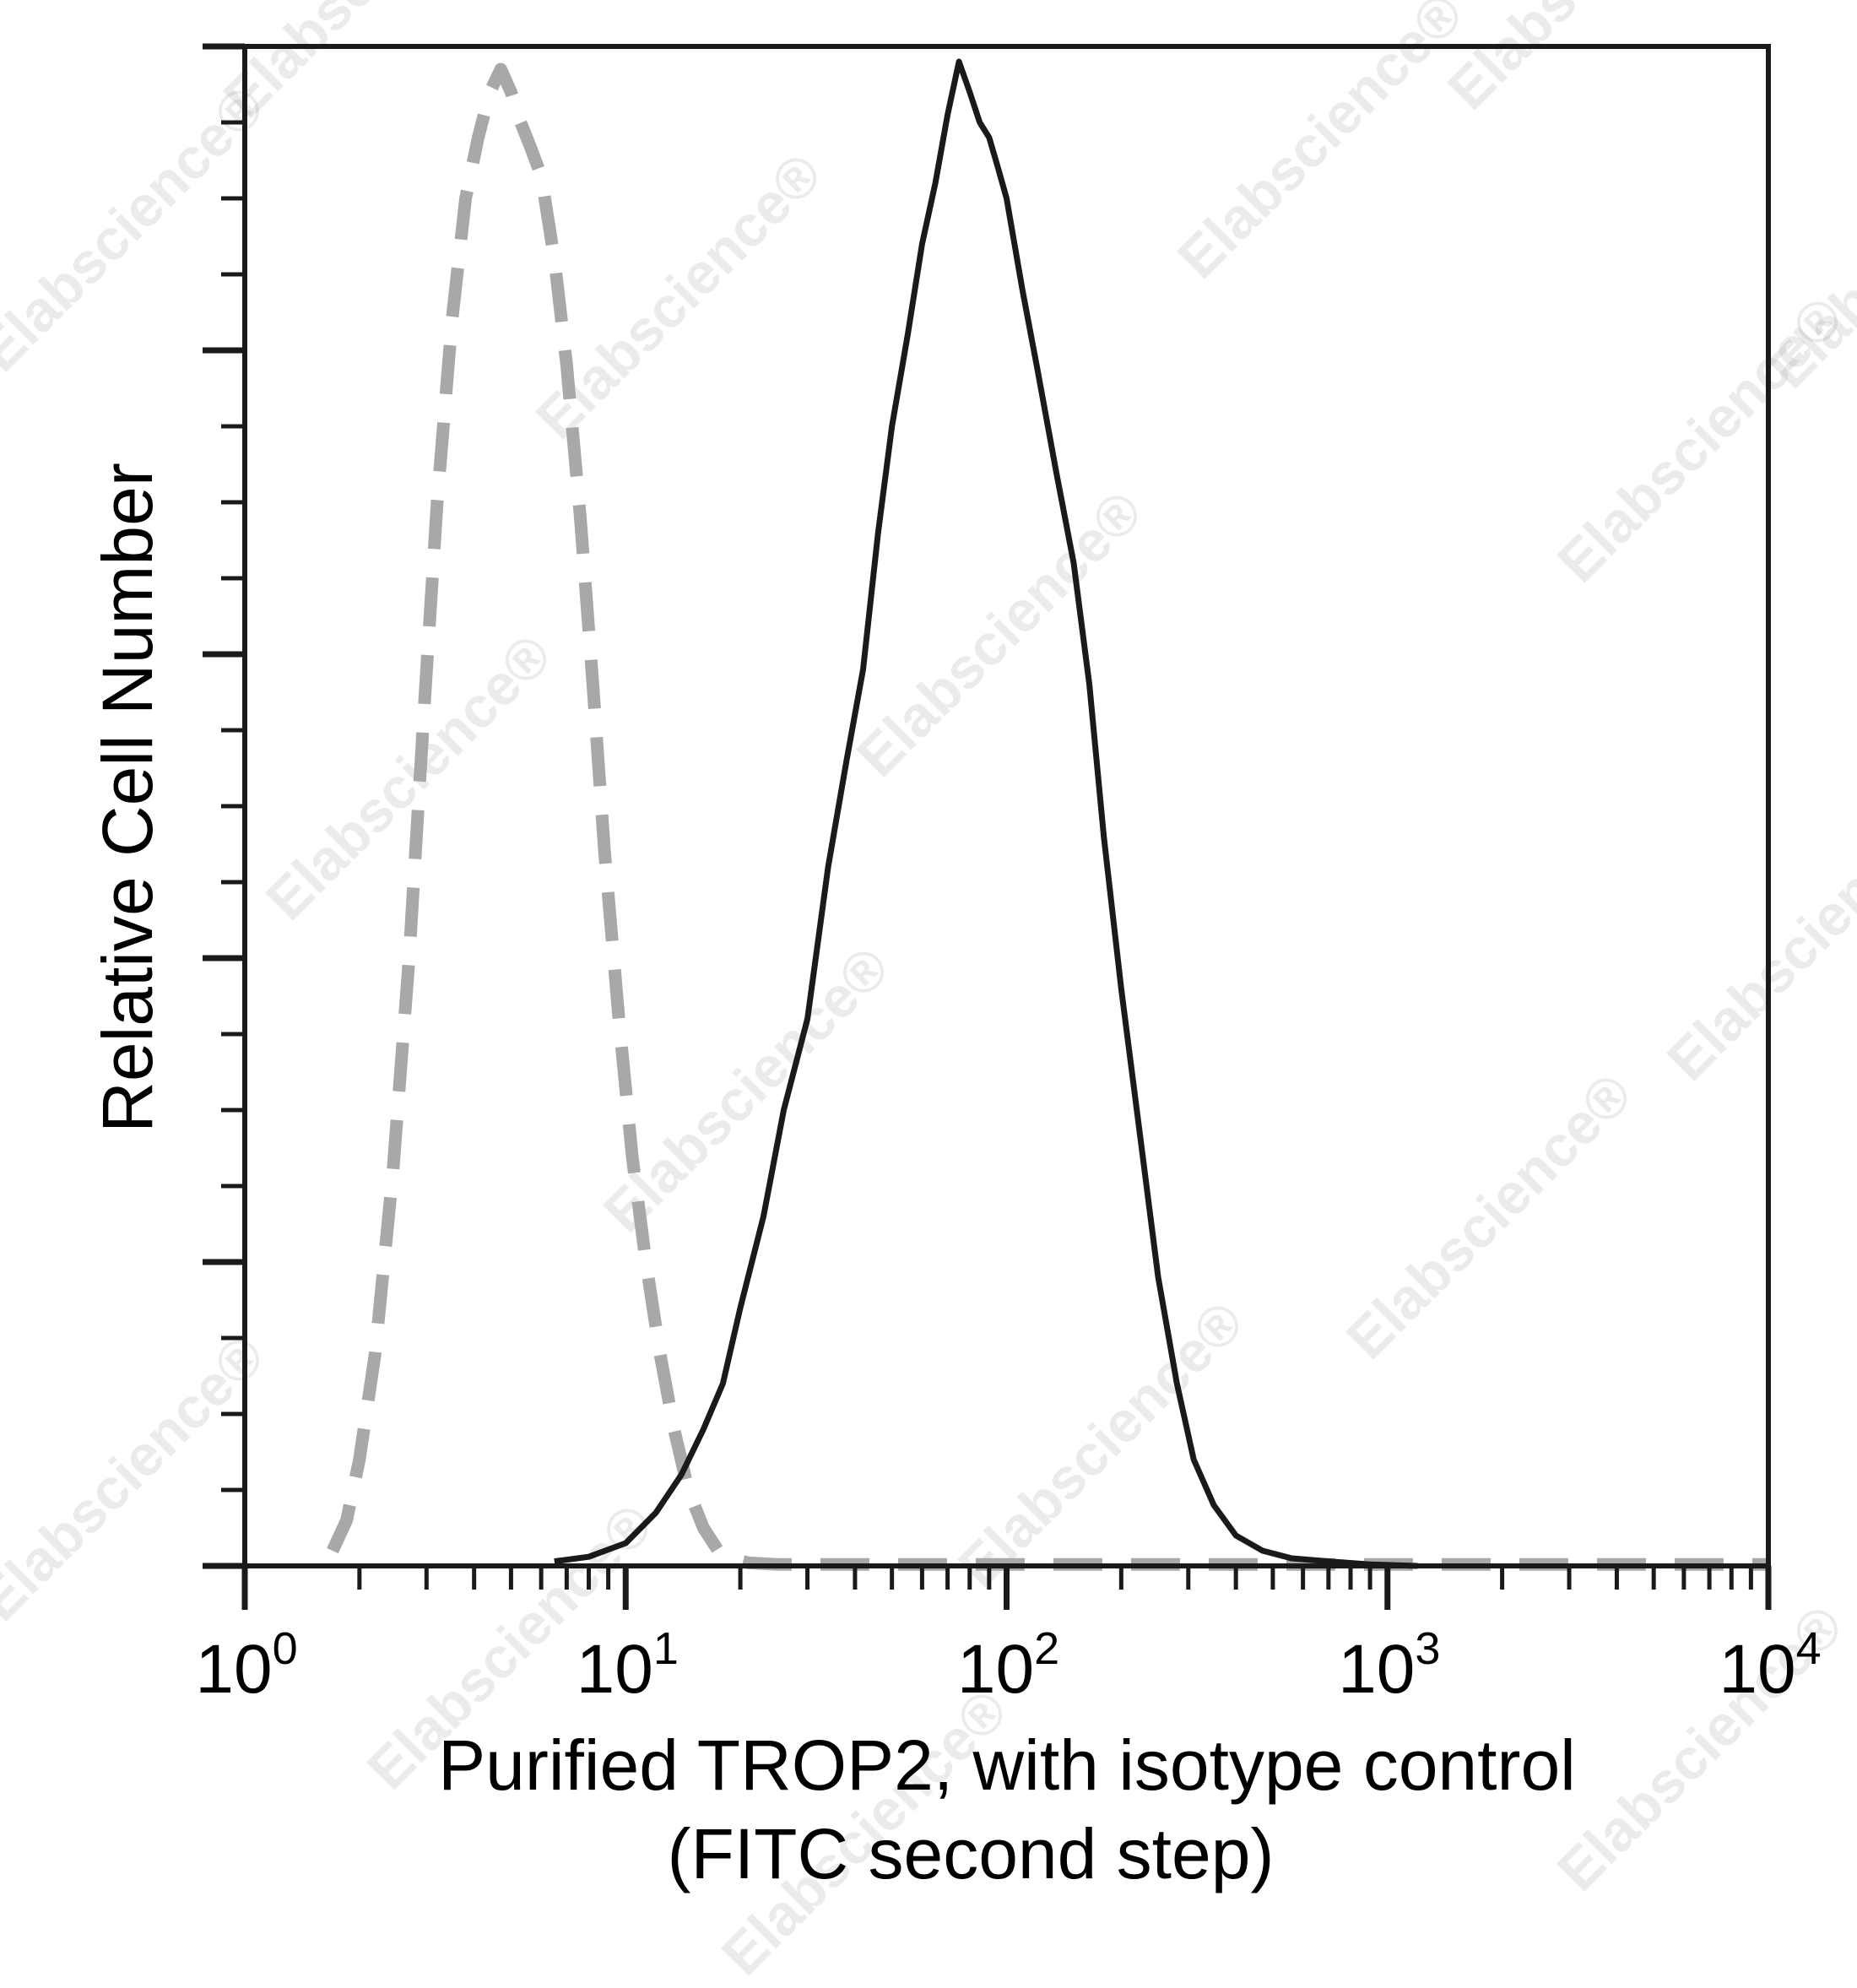 The height and width of the screenshot is (1988, 1857). What do you see at coordinates (1389, 1665) in the screenshot?
I see `x-tick-label: 10³` at bounding box center [1389, 1665].